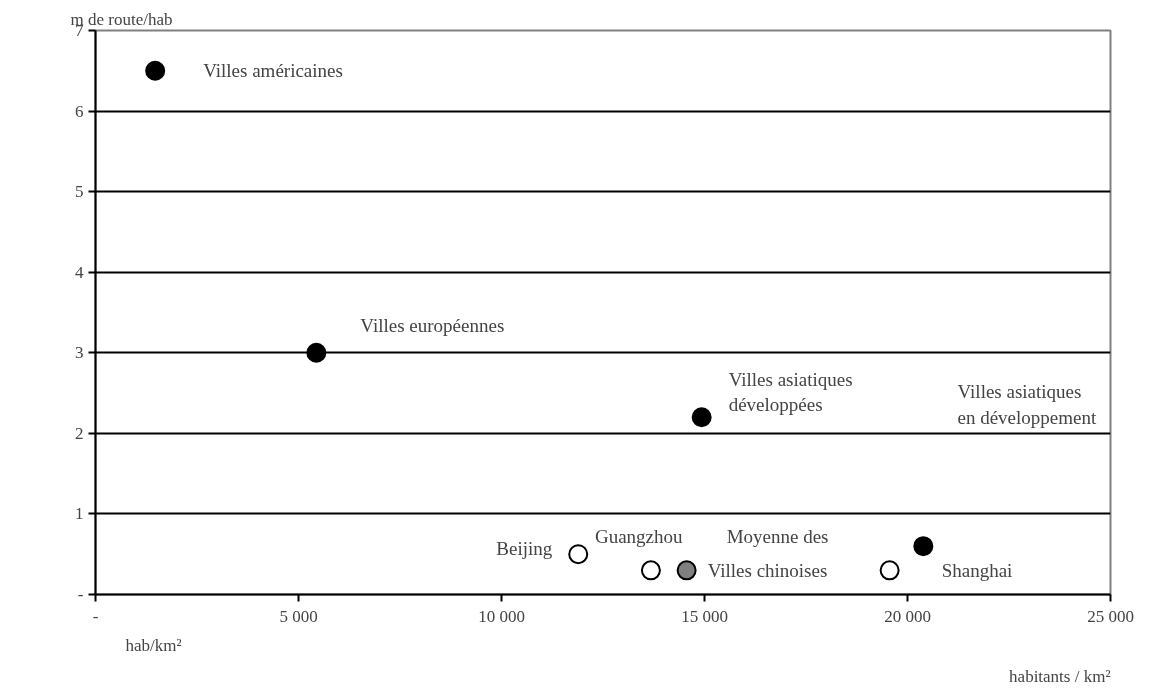  Describe the element at coordinates (79, 111) in the screenshot. I see `y-tick-label: 6` at that location.